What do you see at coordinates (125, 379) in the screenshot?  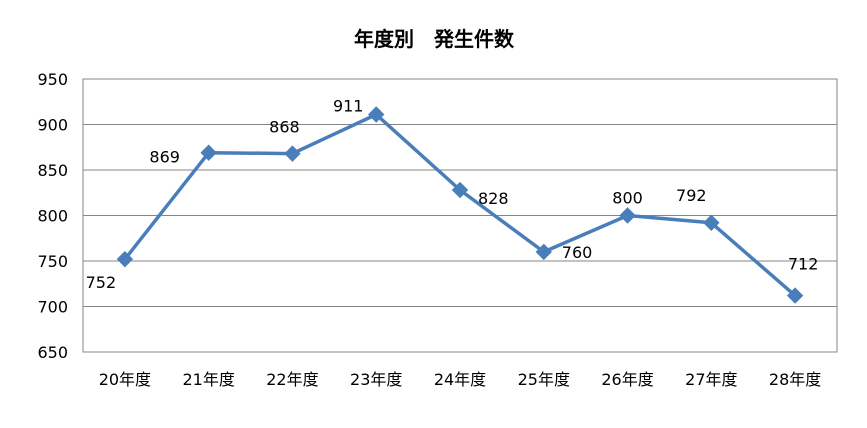 I see `x-tick-label: 20年度` at bounding box center [125, 379].